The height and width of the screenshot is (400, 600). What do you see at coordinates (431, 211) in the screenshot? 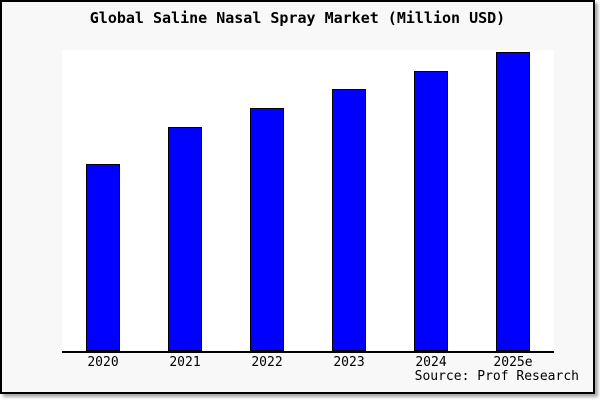
I see `bar-2024` at bounding box center [431, 211].